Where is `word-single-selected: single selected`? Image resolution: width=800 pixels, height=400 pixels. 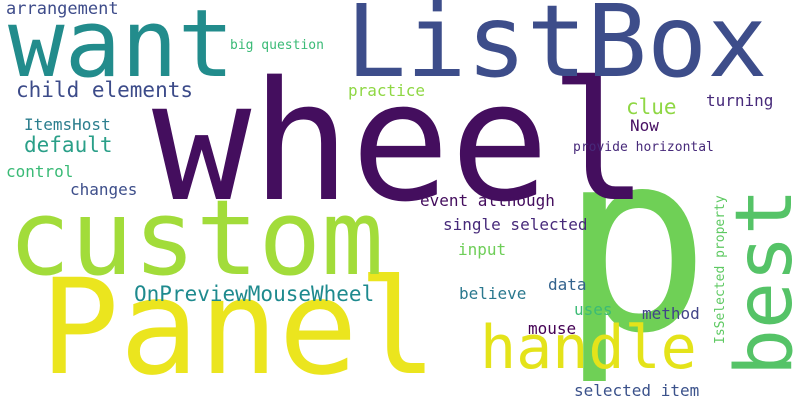 word-single-selected: single selected is located at coordinates (515, 224).